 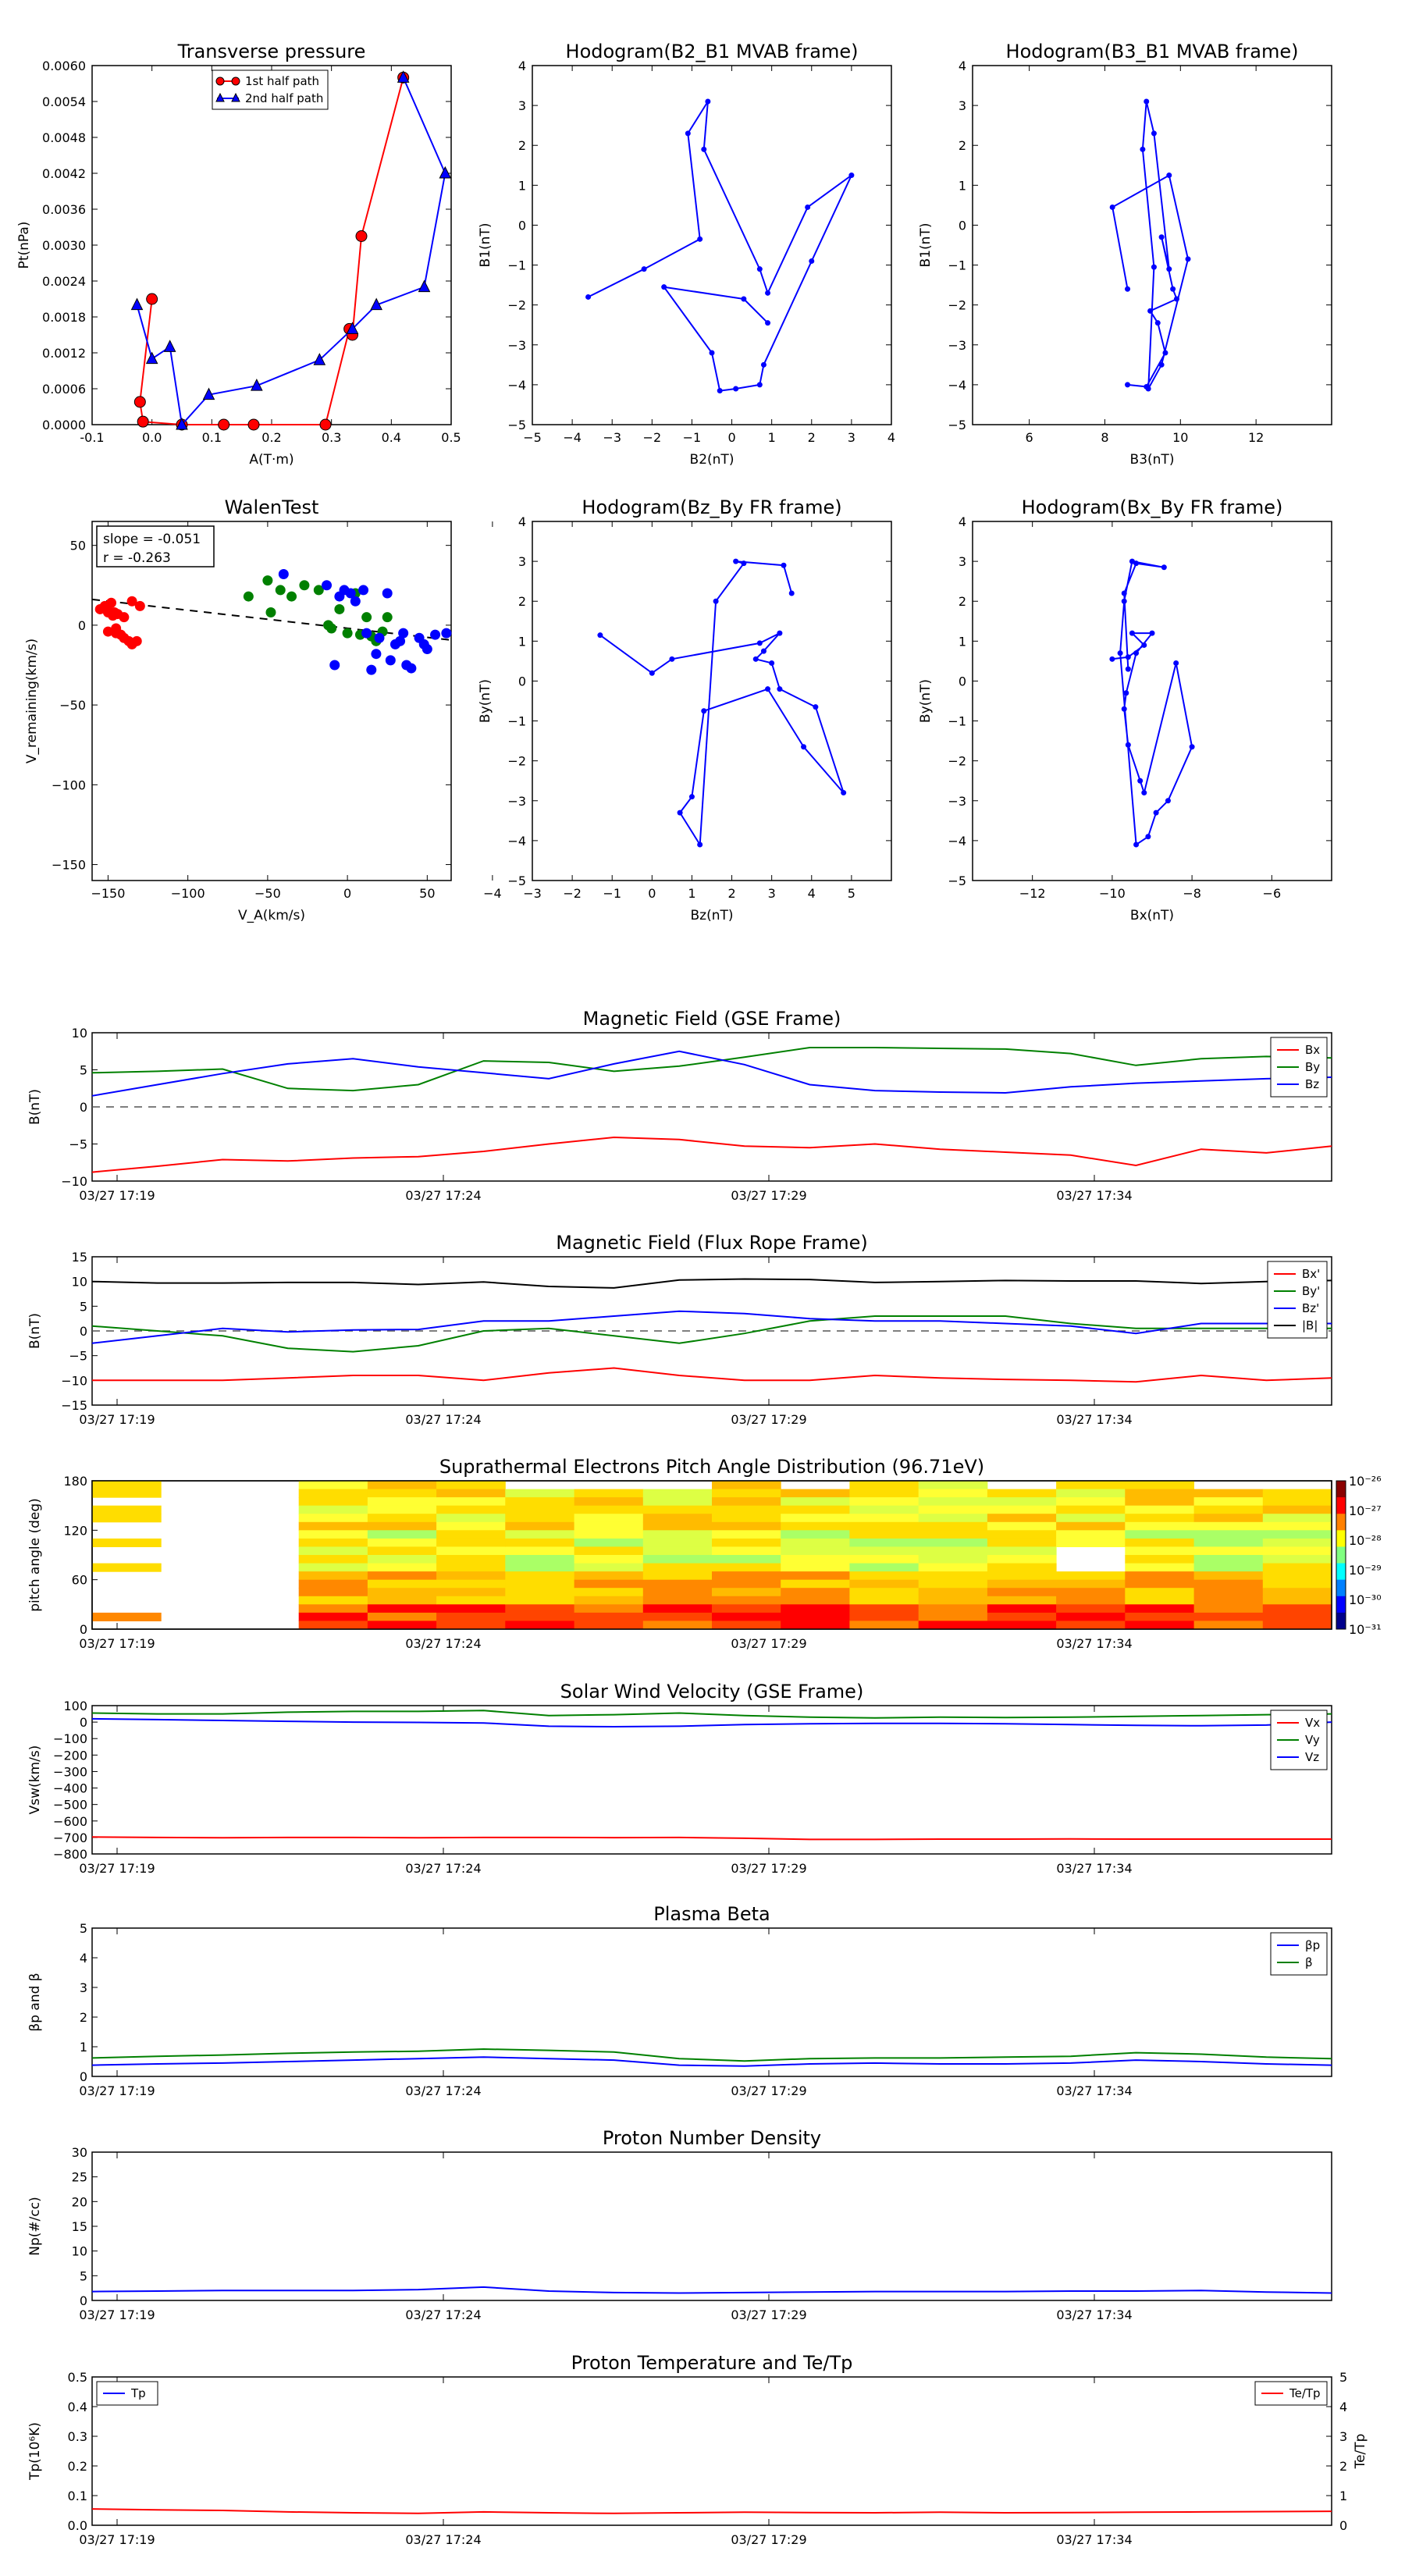 What do you see at coordinates (74, 1181) in the screenshot?
I see `mag_gse-ytick-label: −10` at bounding box center [74, 1181].